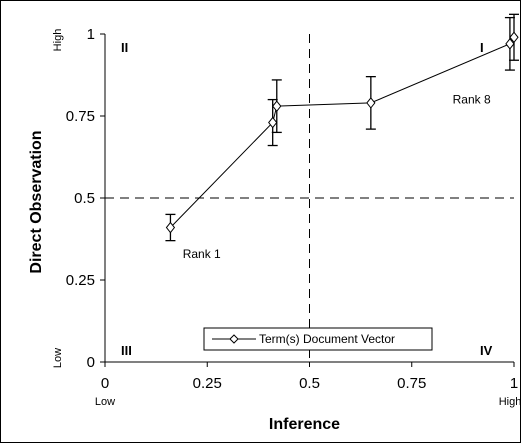 This screenshot has height=445, width=523. I want to click on quadrant-label-ii: II, so click(124, 47).